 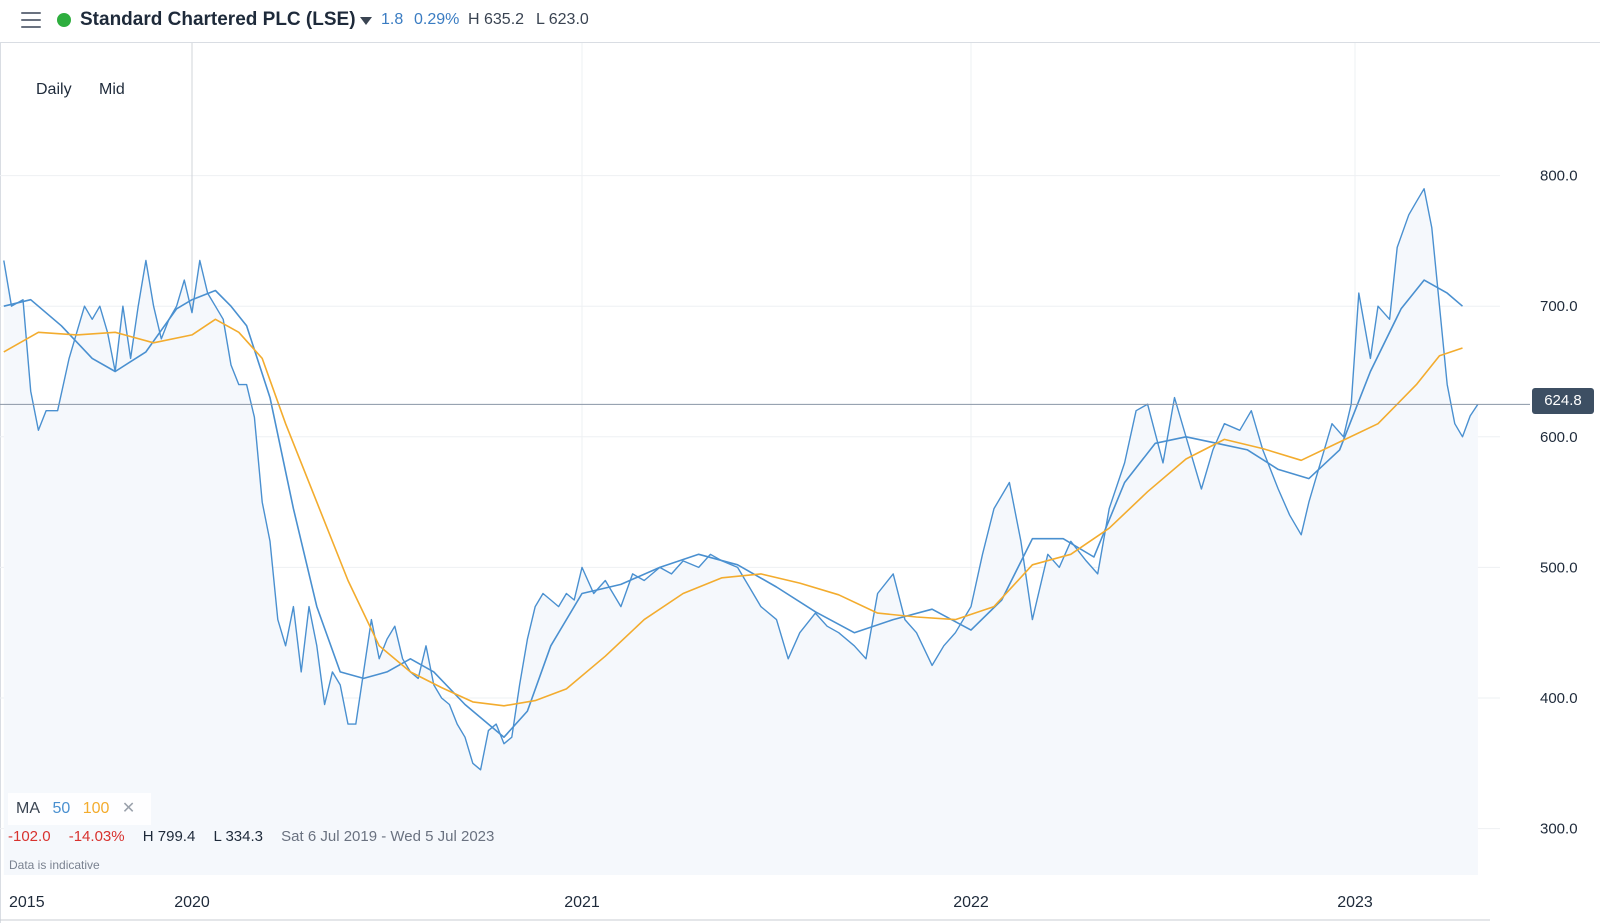 I want to click on chevron-down-icon, so click(x=366, y=21).